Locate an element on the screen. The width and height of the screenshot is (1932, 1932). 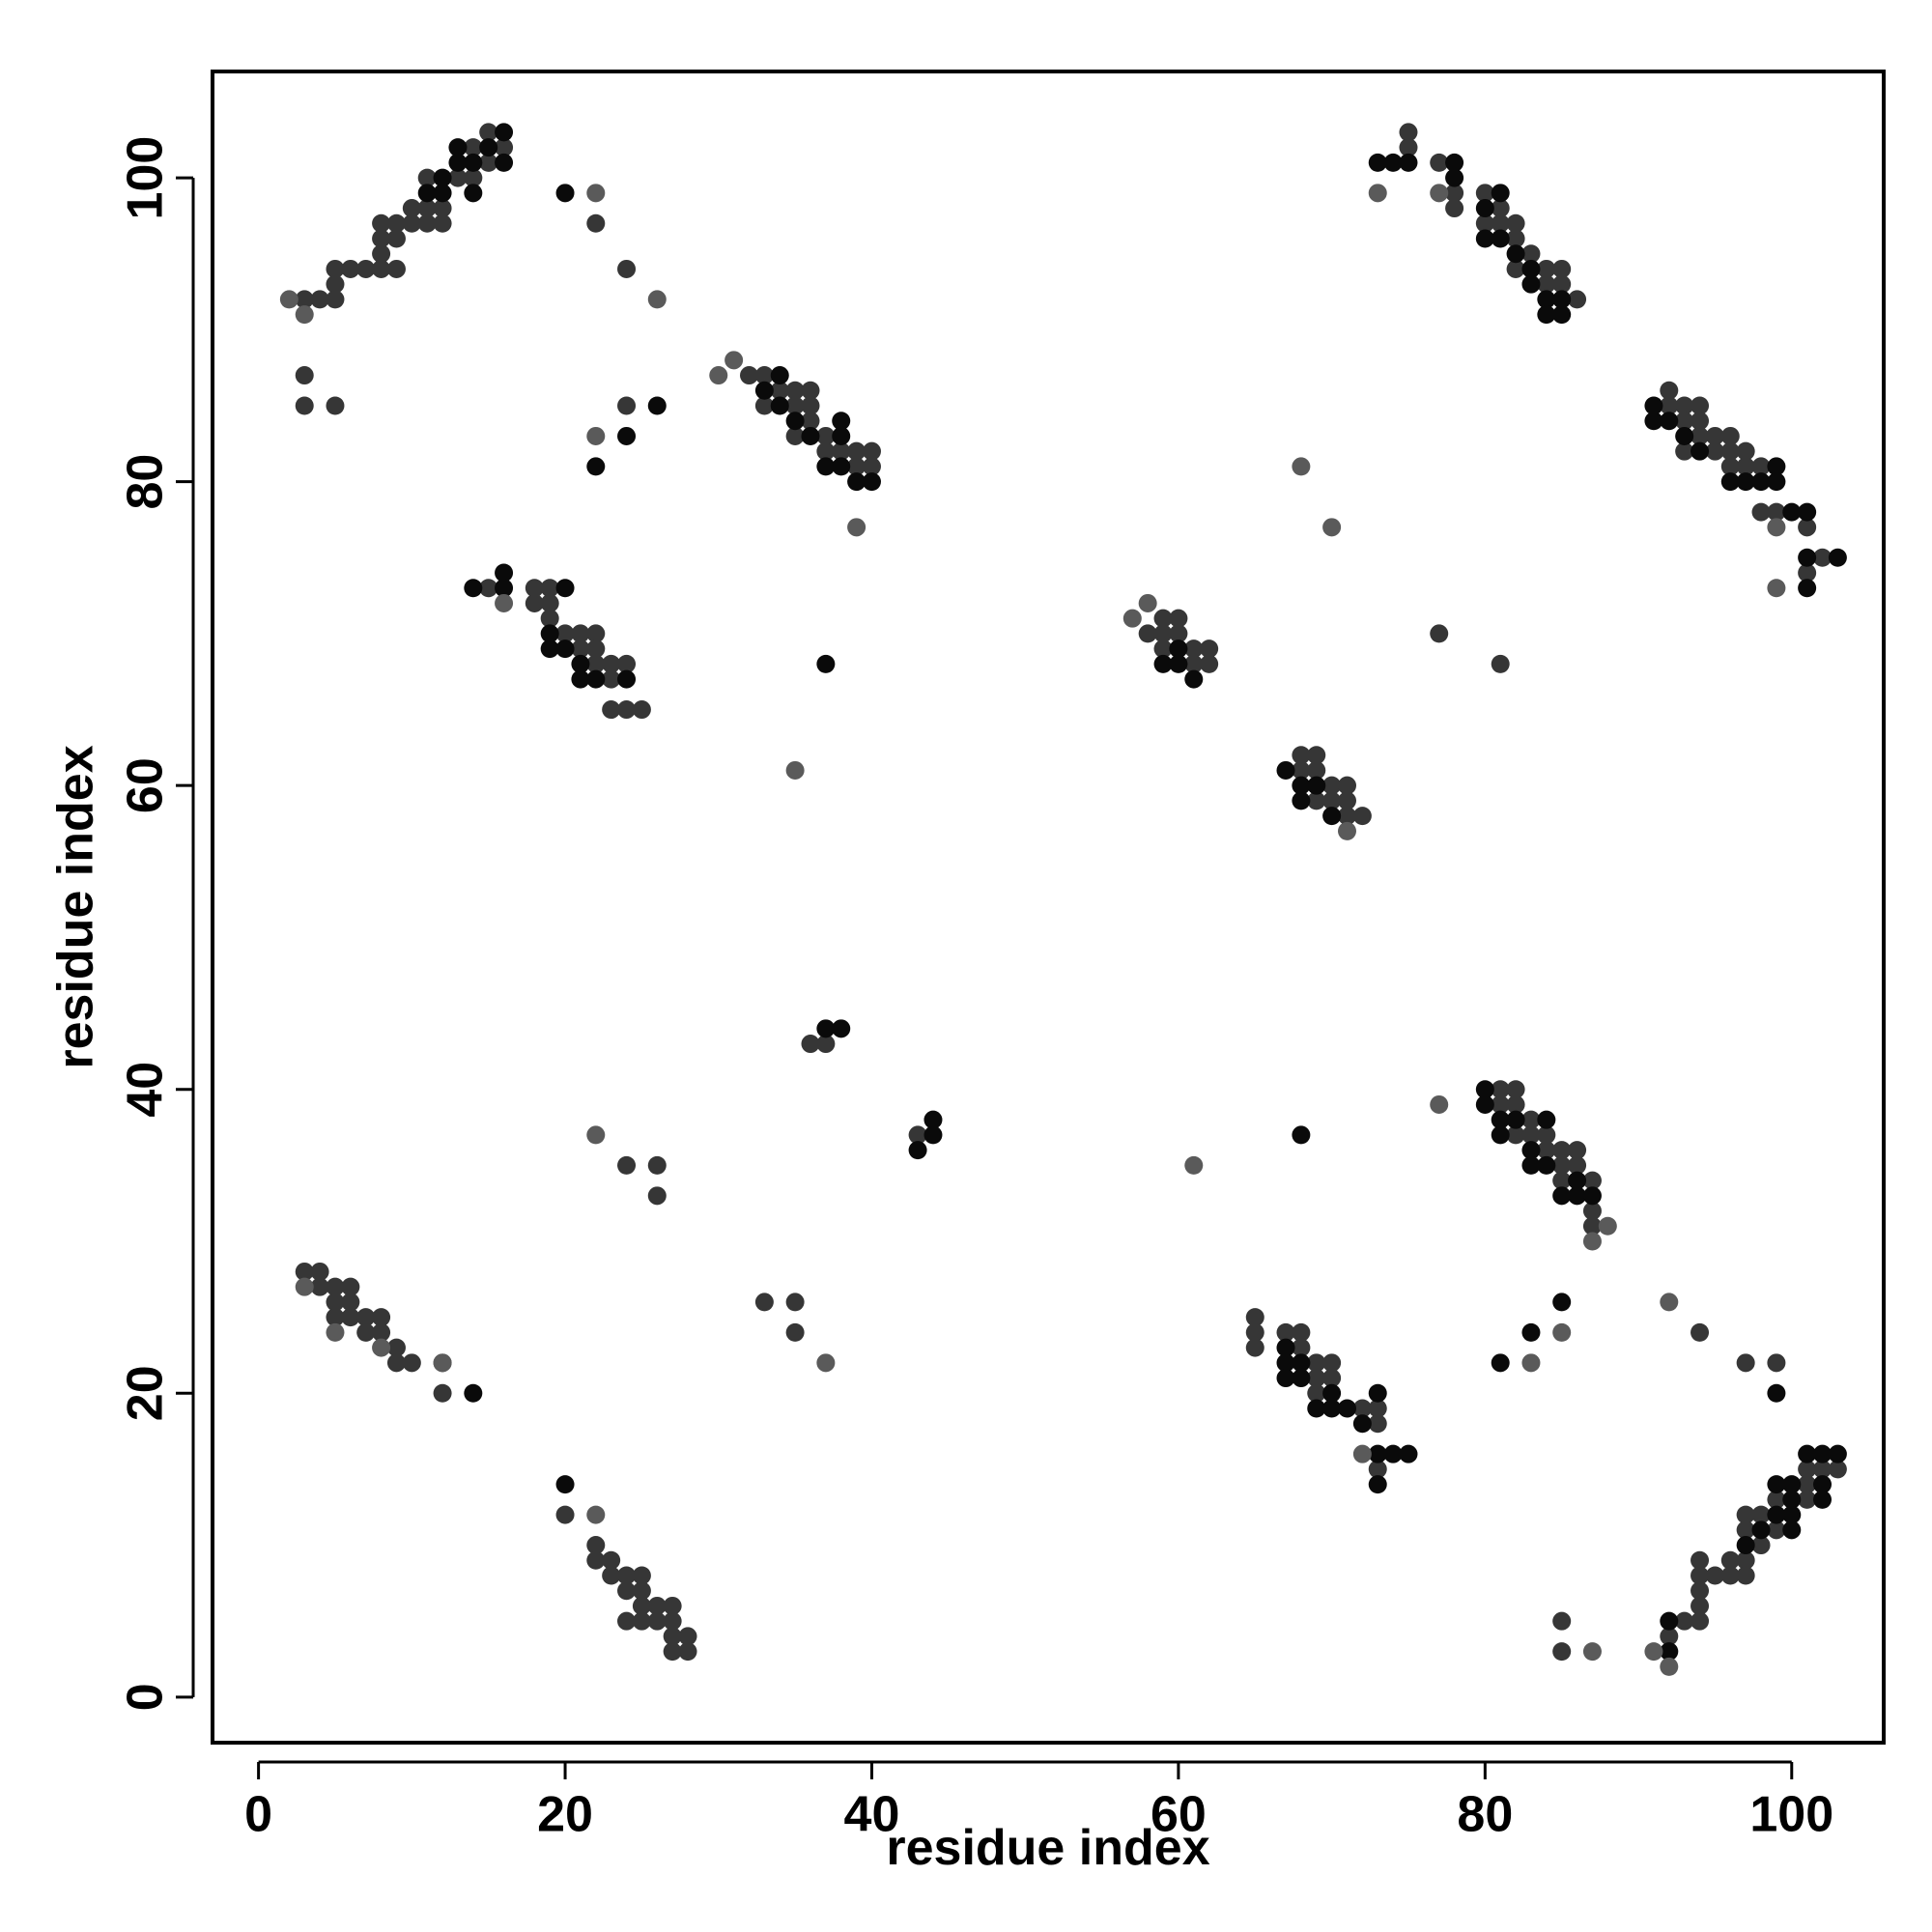
y-tick-label: 0 is located at coordinates (146, 1697).